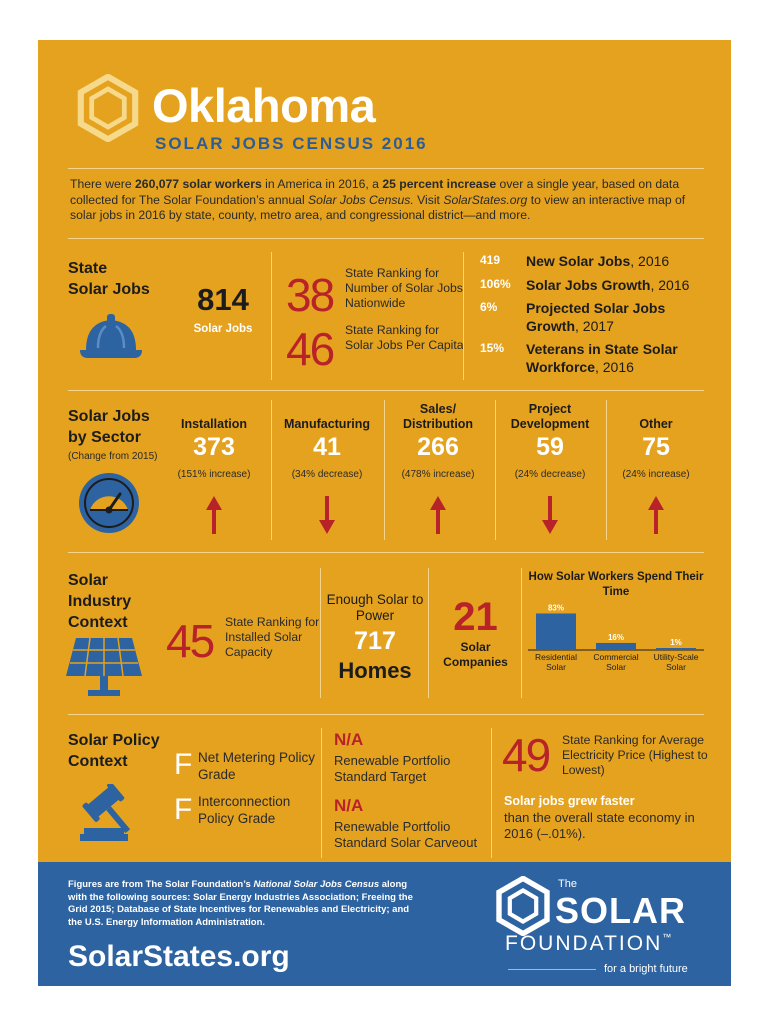 This screenshot has height=1024, width=768. I want to click on per-capita-rank-text: State Ranking for Solar Jobs Per Capita, so click(404, 337).